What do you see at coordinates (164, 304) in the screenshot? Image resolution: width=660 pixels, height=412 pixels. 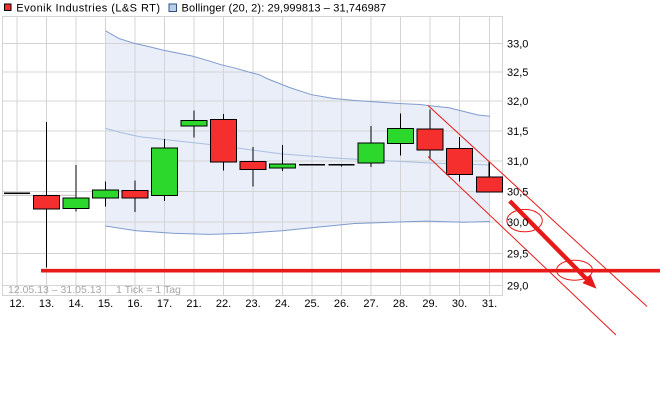 I see `svg-text: 17.` at bounding box center [164, 304].